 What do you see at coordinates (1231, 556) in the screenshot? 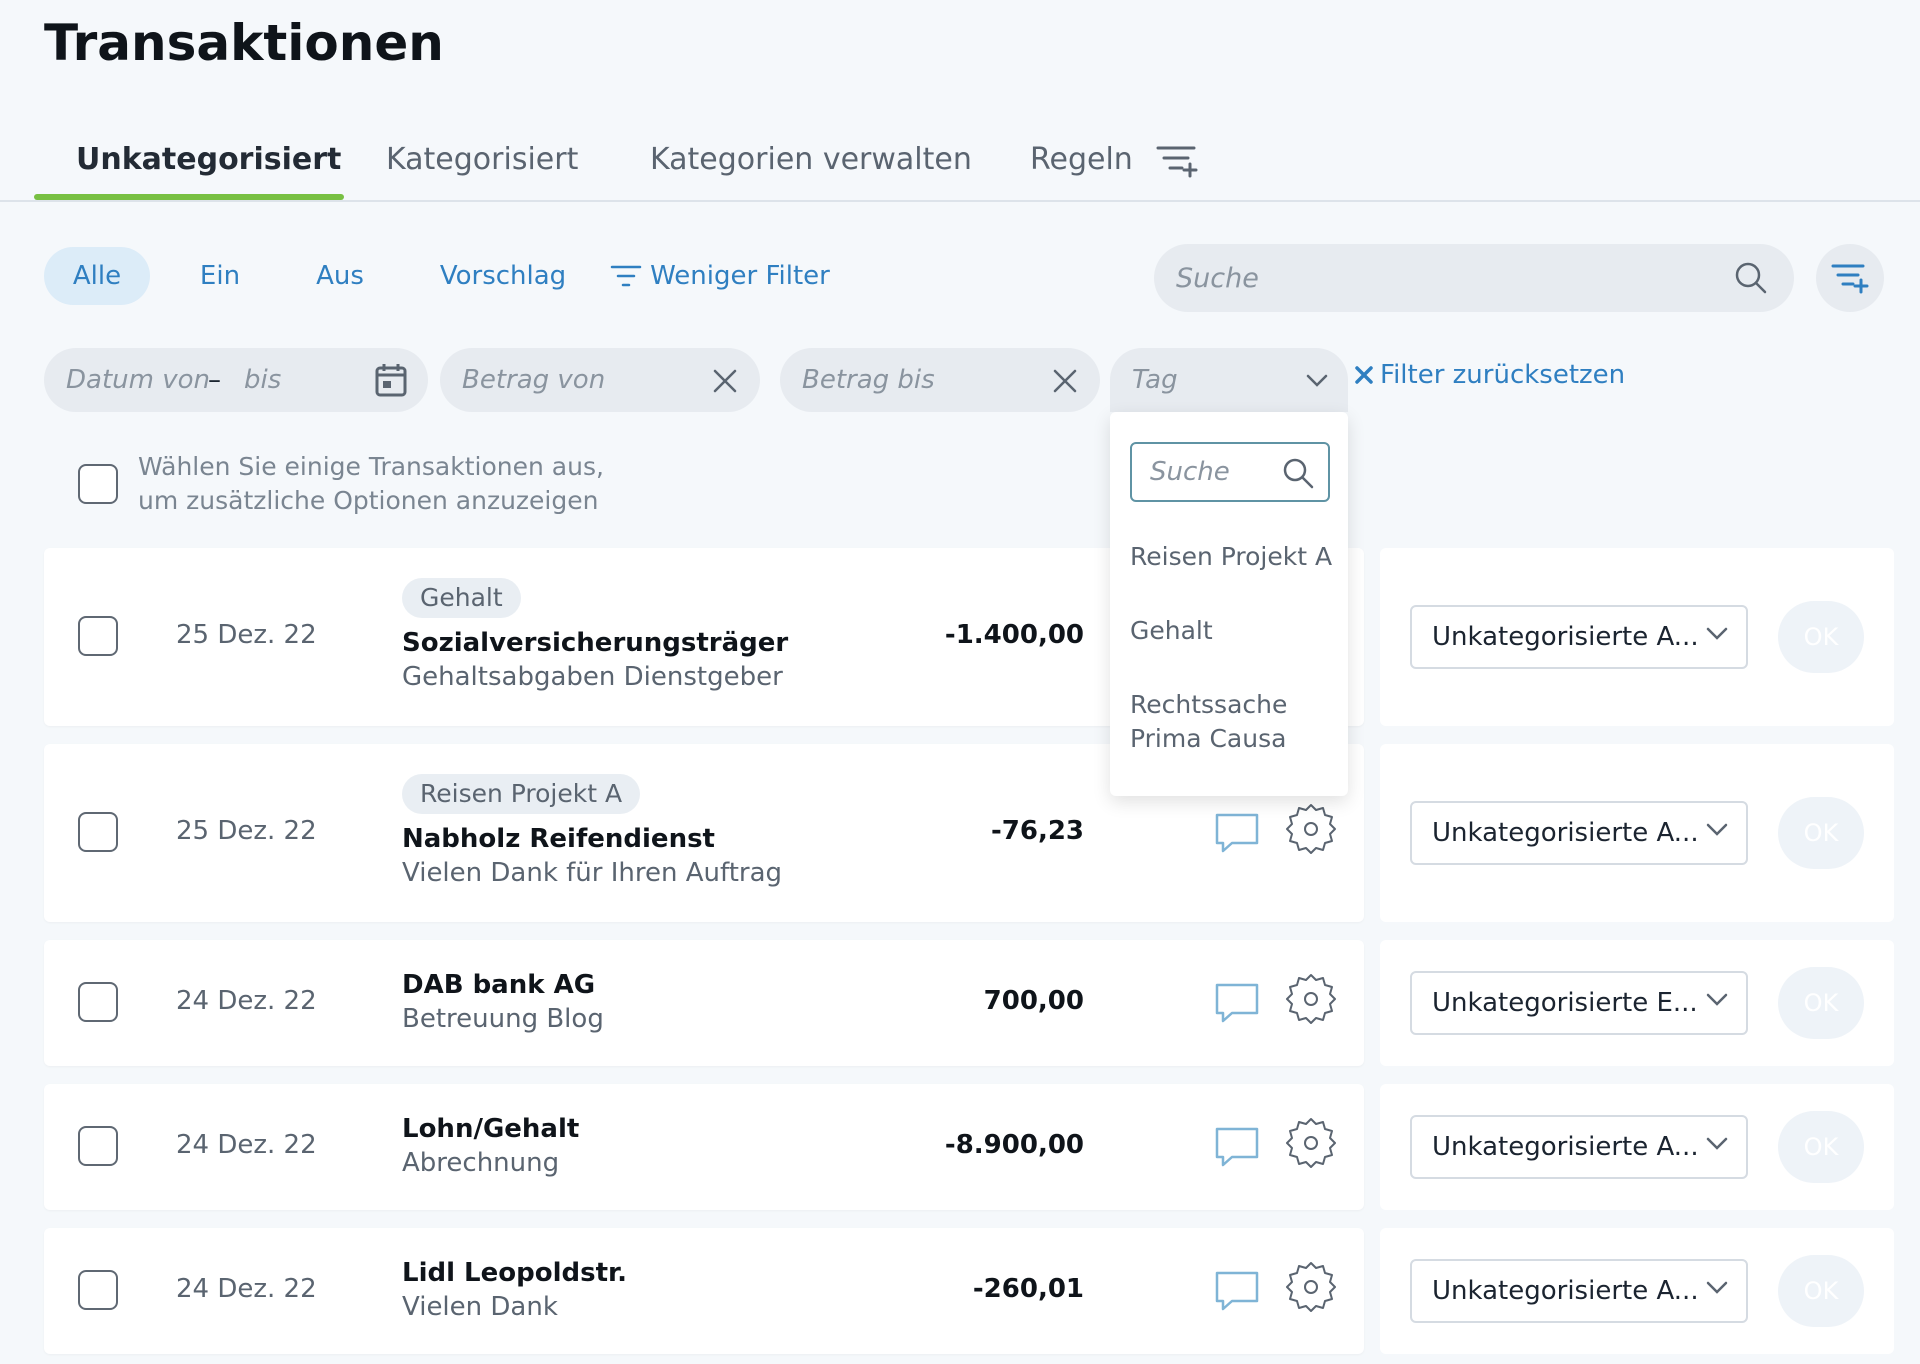
I see `tag-option-reisen-projekt-a: Reisen Projekt A` at bounding box center [1231, 556].